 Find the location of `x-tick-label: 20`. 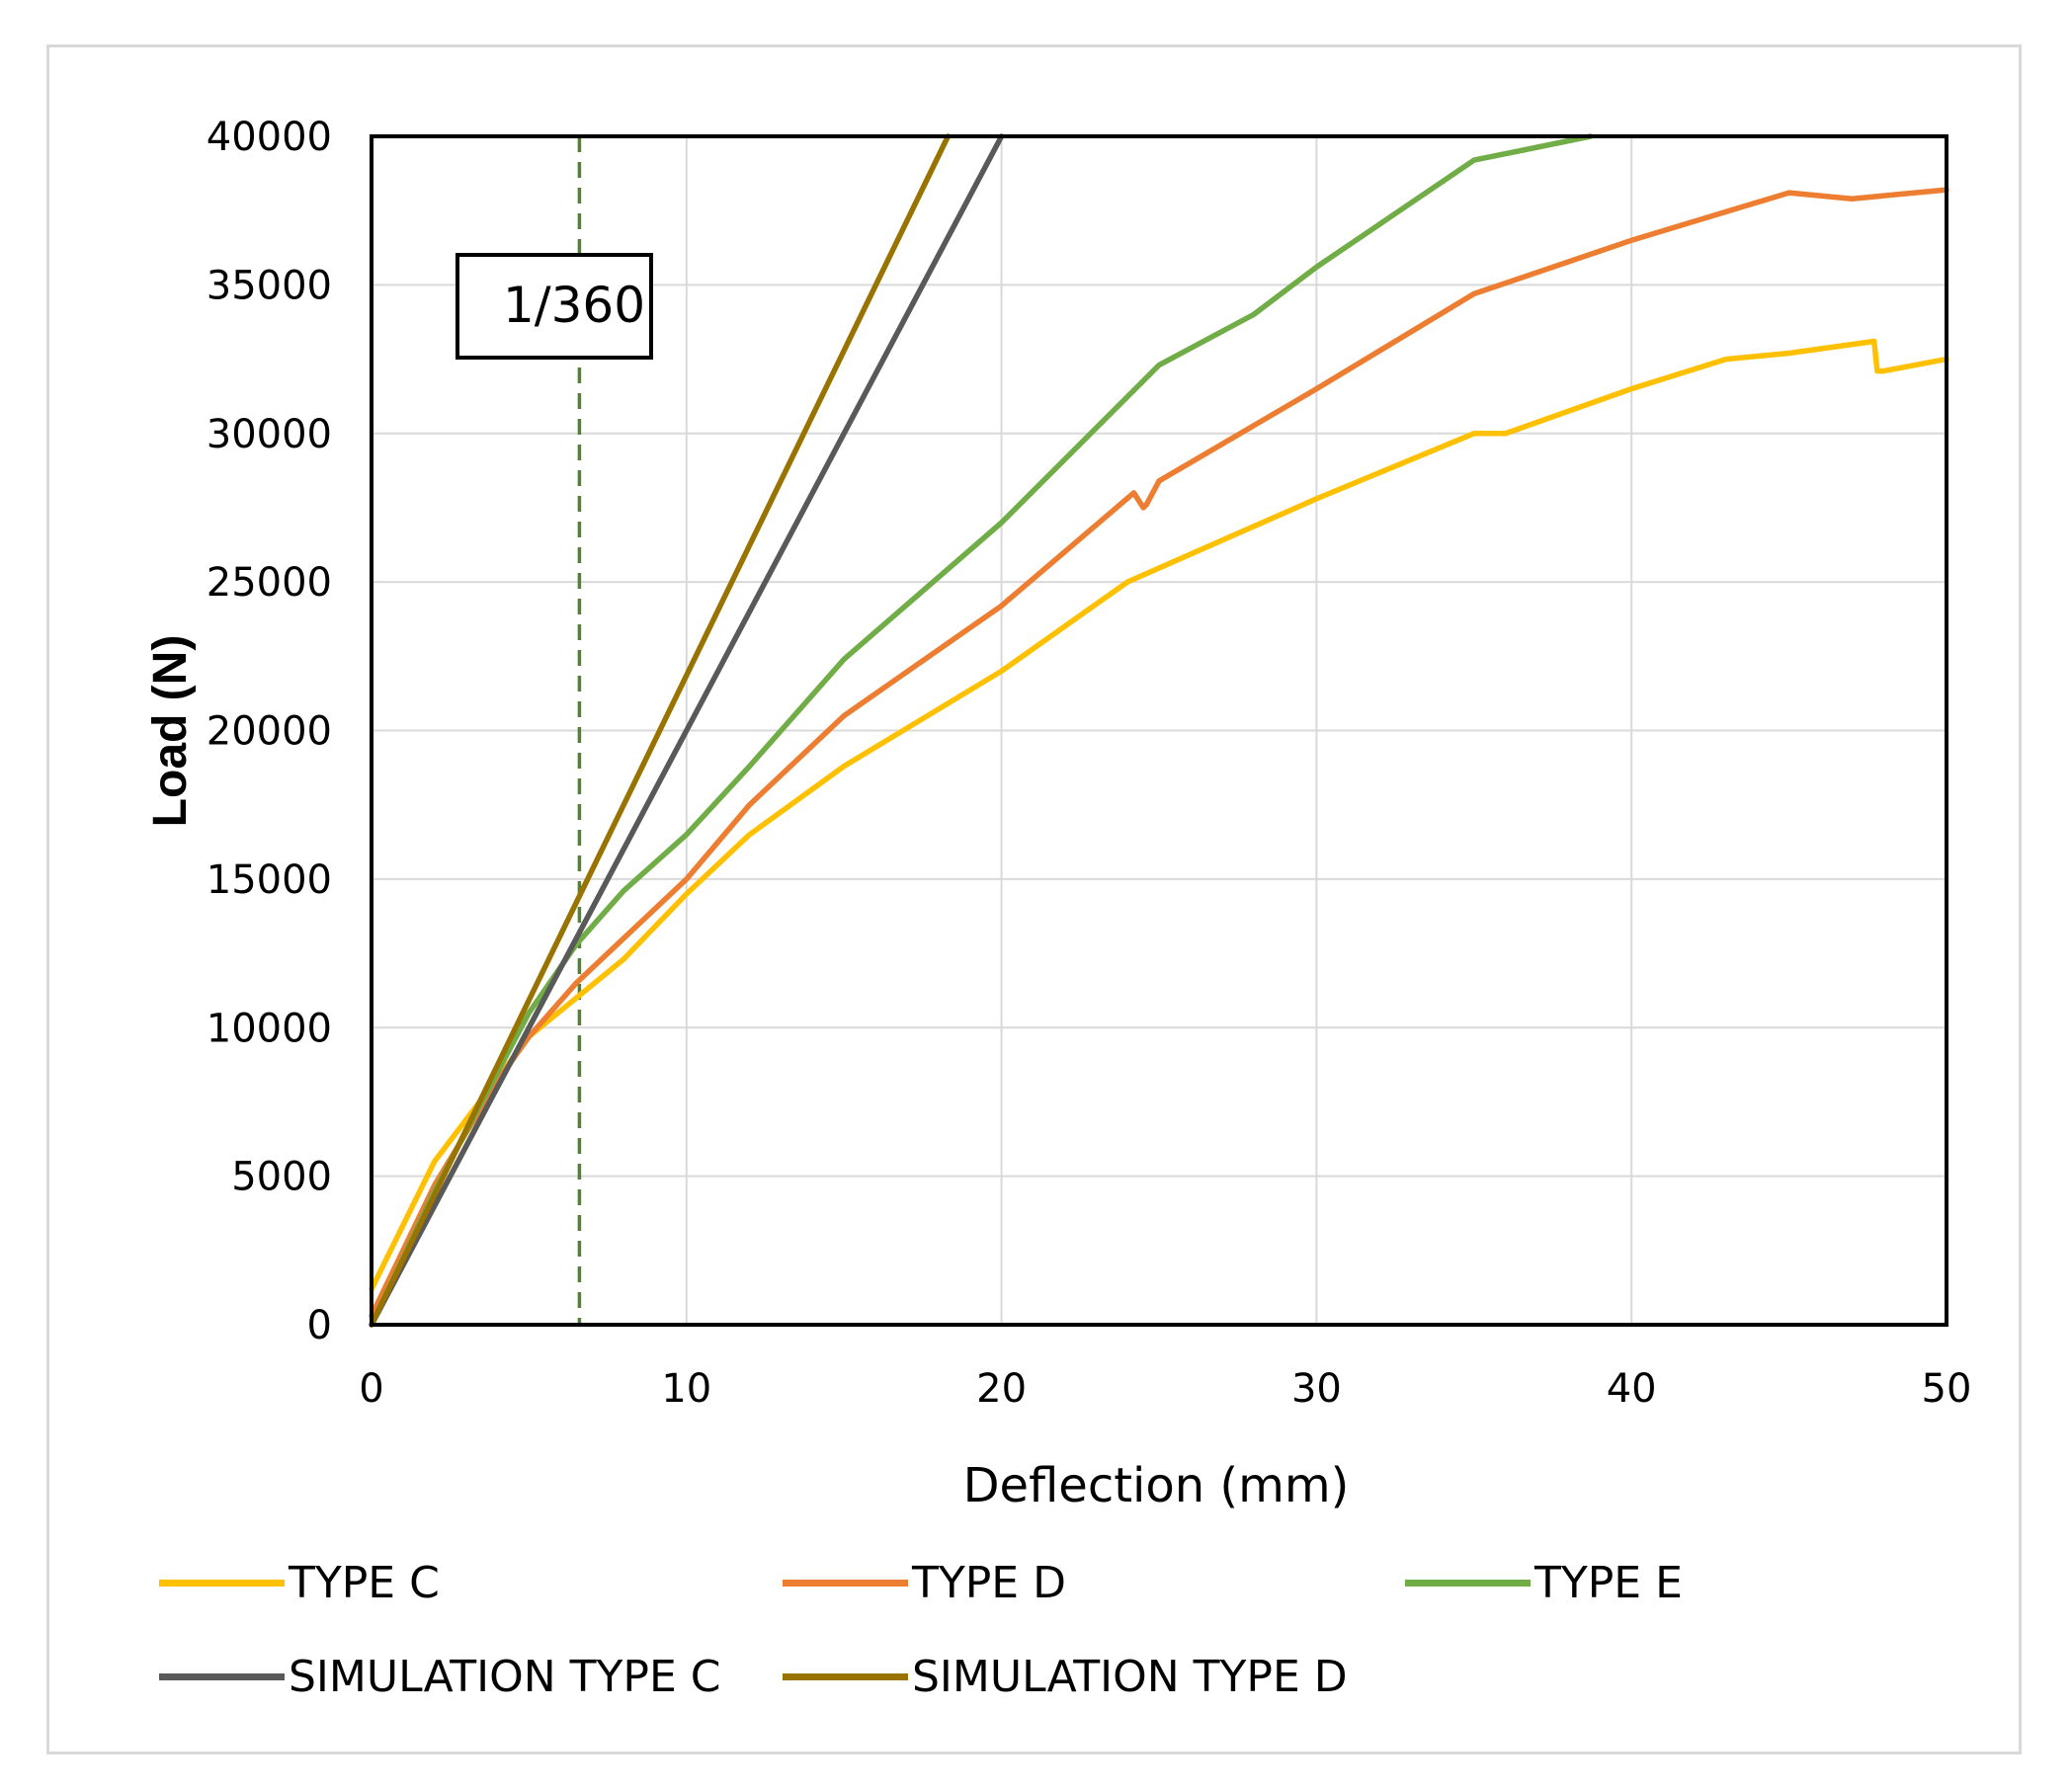

x-tick-label: 20 is located at coordinates (1002, 1389).